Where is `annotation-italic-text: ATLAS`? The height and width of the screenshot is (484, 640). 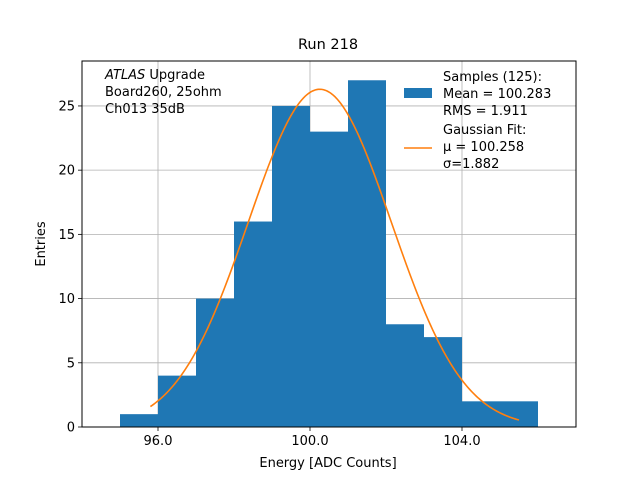
annotation-italic-text: ATLAS is located at coordinates (124, 75).